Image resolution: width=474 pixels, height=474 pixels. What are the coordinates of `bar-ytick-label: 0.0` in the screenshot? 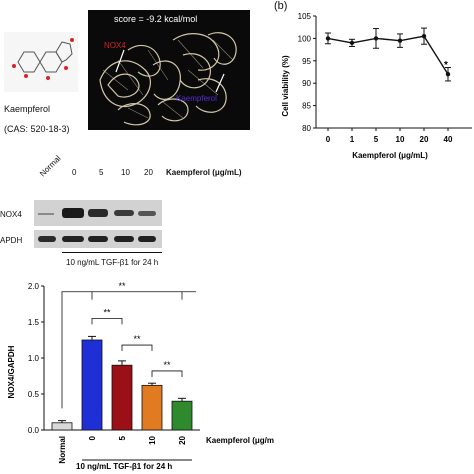 It's located at (34, 430).